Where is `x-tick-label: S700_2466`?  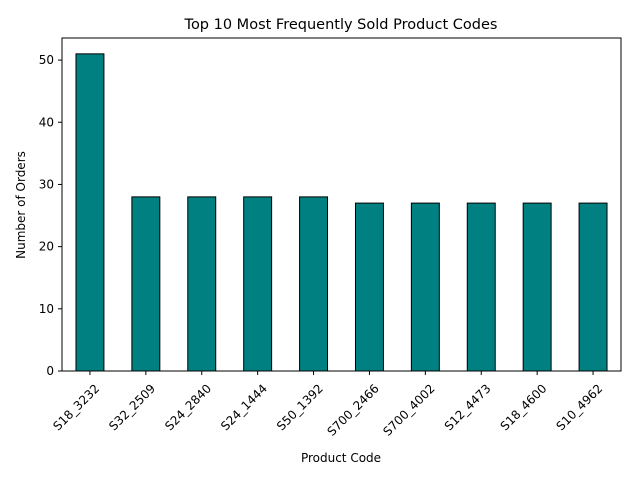 x-tick-label: S700_2466 is located at coordinates (352, 409).